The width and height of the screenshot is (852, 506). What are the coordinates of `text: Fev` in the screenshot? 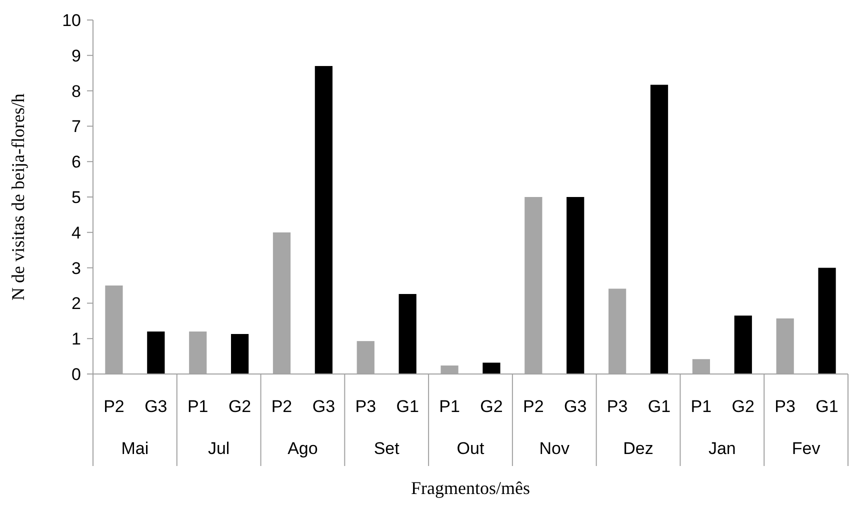 It's located at (806, 448).